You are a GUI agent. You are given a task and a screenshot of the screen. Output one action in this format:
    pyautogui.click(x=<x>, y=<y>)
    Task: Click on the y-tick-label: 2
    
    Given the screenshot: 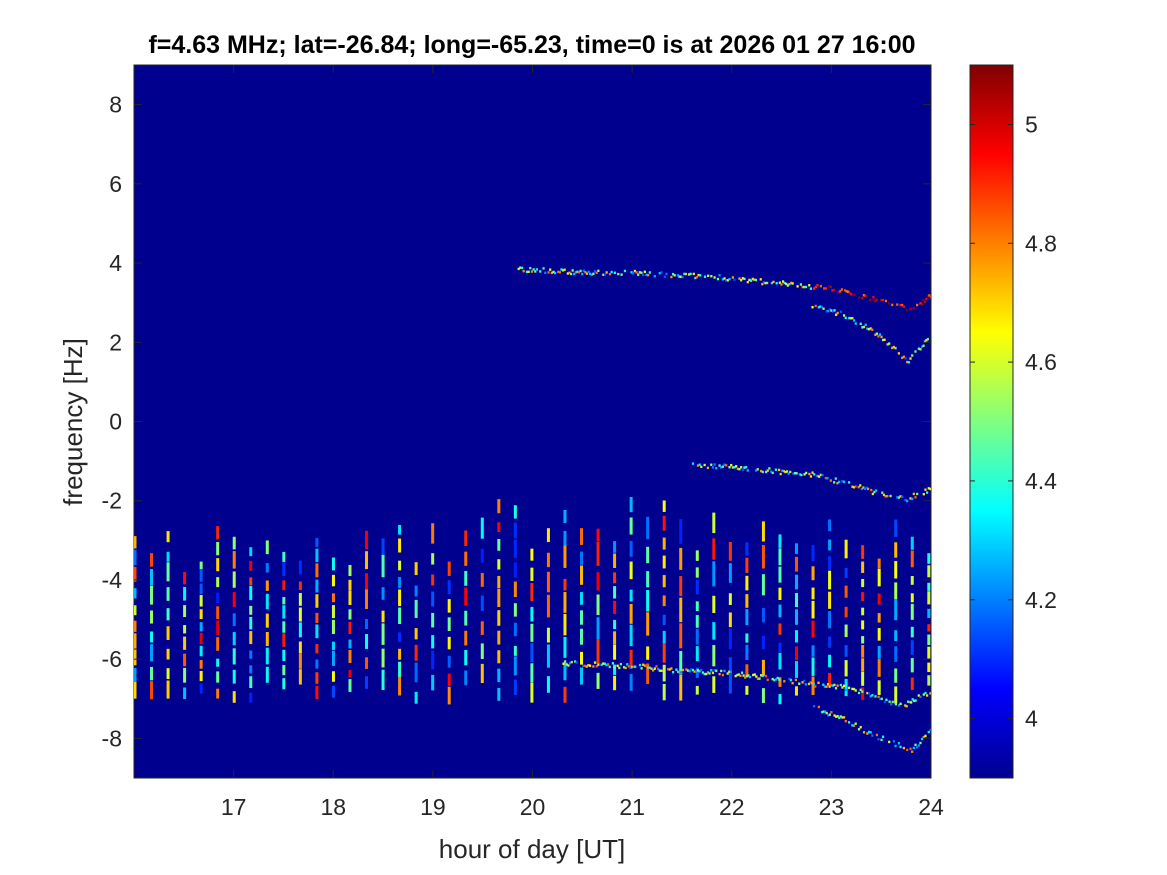 What is the action you would take?
    pyautogui.click(x=115, y=342)
    